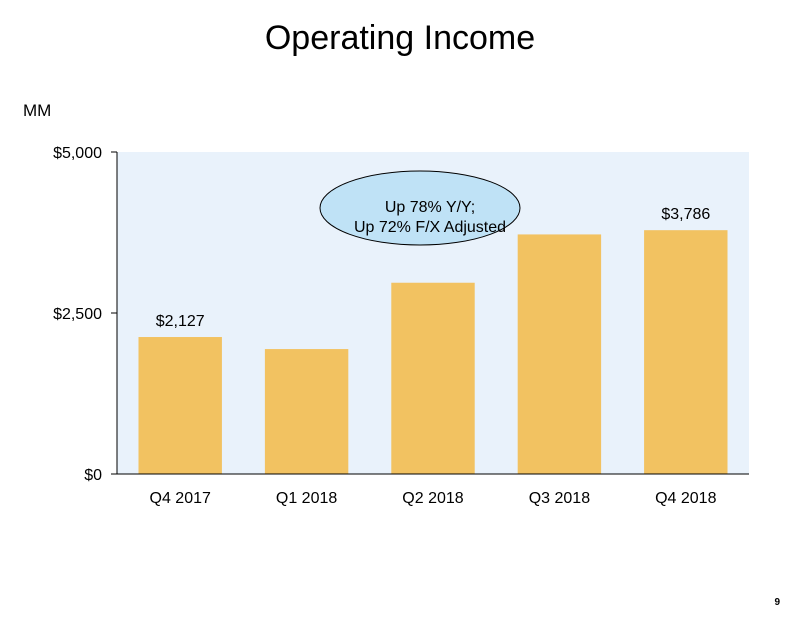 The image size is (800, 618). I want to click on callout-line-2: Up 72% F/X Adjusted, so click(430, 227).